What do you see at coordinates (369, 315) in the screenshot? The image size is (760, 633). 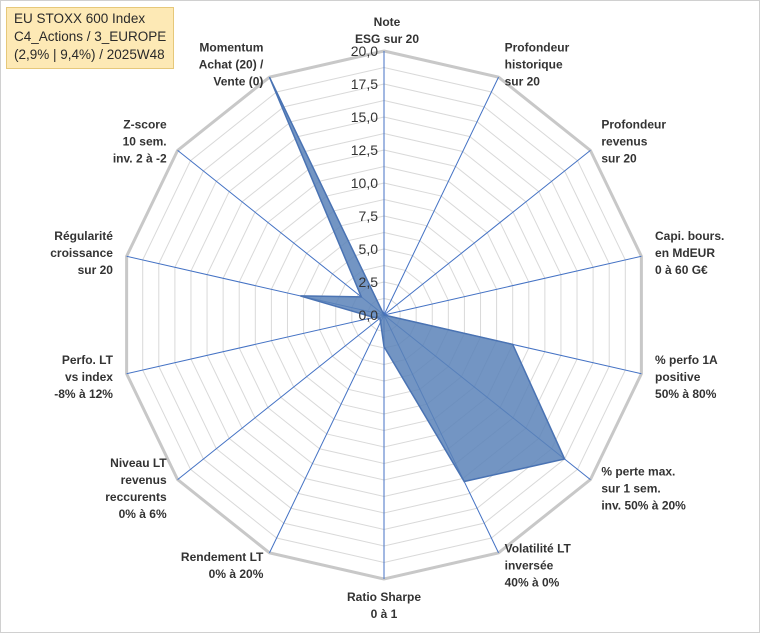 I see `radar-tick-label: 0,0` at bounding box center [369, 315].